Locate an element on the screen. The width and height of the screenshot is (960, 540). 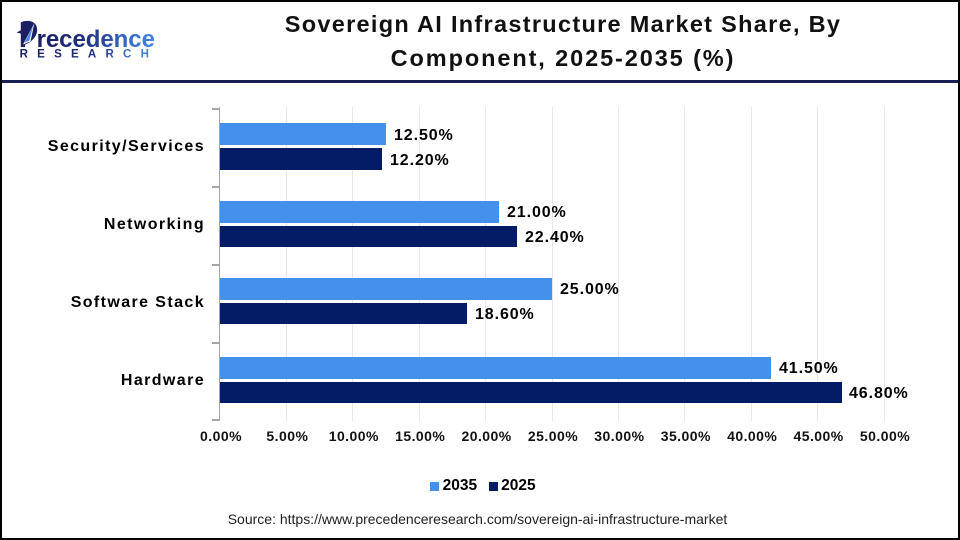
svg-text: RESEARCH is located at coordinates (89, 55).